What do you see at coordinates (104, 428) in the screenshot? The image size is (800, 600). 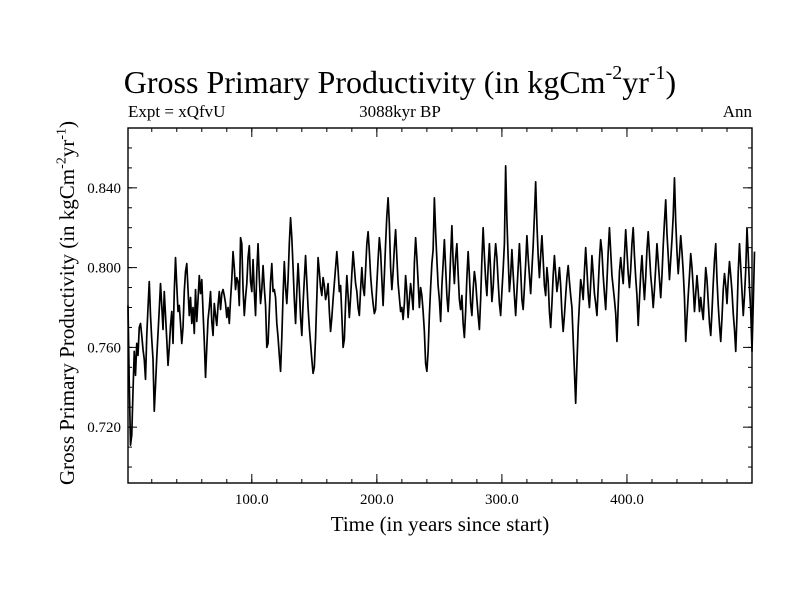 I see `y-tick-label: 0.720` at bounding box center [104, 428].